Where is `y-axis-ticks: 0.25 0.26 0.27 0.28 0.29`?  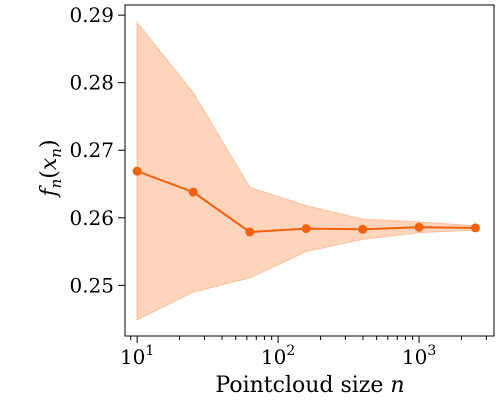 y-axis-ticks: 0.25 0.26 0.27 0.28 0.29 is located at coordinates (97, 150).